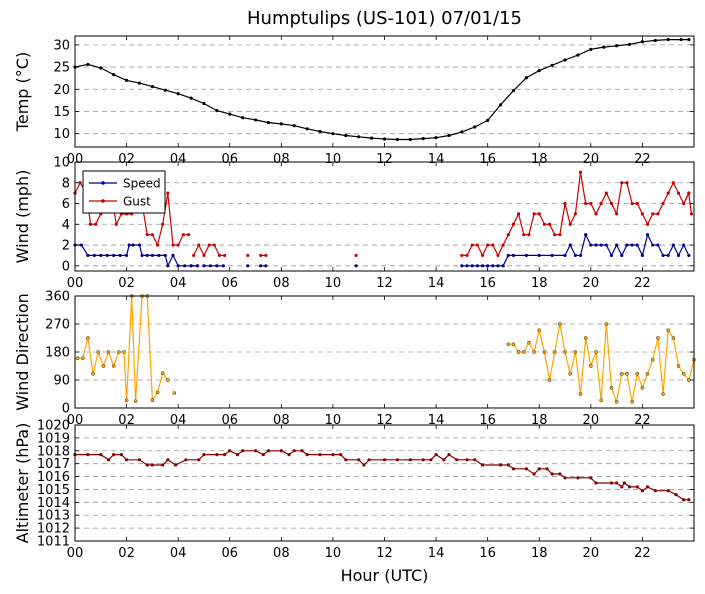 The image size is (705, 594). What do you see at coordinates (384, 283) in the screenshot?
I see `wind-xtick-label: 12` at bounding box center [384, 283].